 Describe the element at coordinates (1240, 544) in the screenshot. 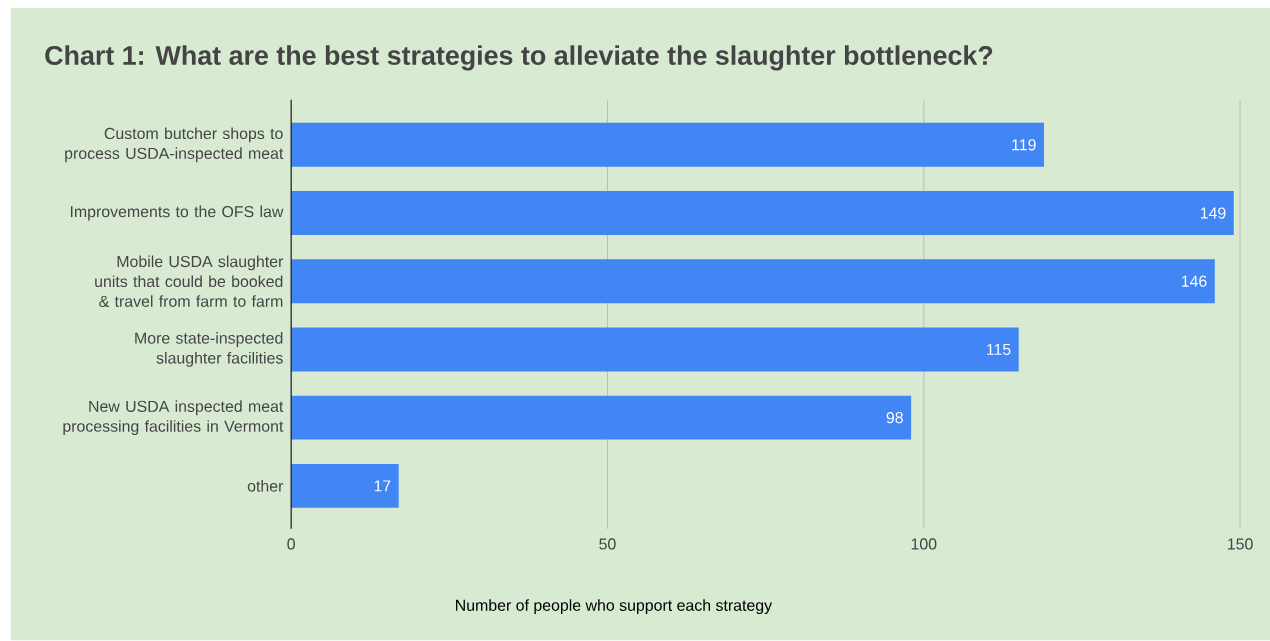

I see `x-tick-label: 150` at that location.